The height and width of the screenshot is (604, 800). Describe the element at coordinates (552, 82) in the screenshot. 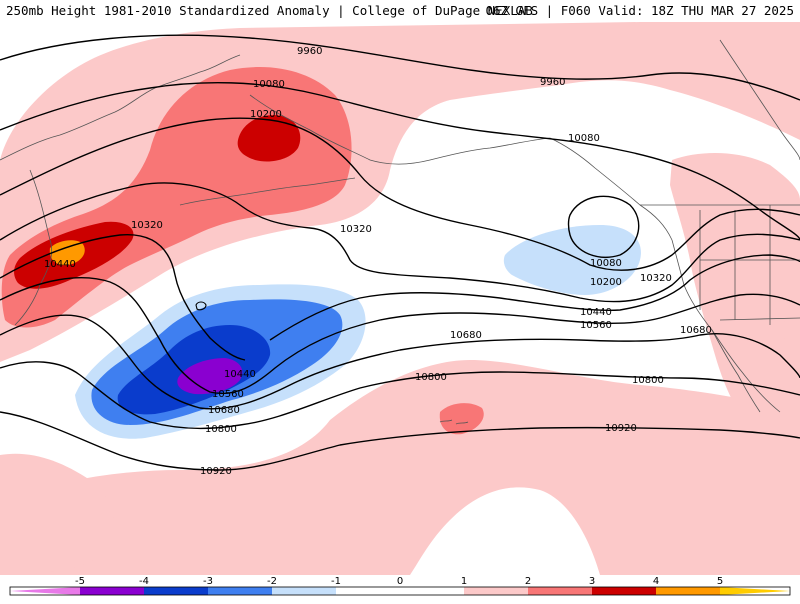

I see `label-9960-b: 9960` at that location.